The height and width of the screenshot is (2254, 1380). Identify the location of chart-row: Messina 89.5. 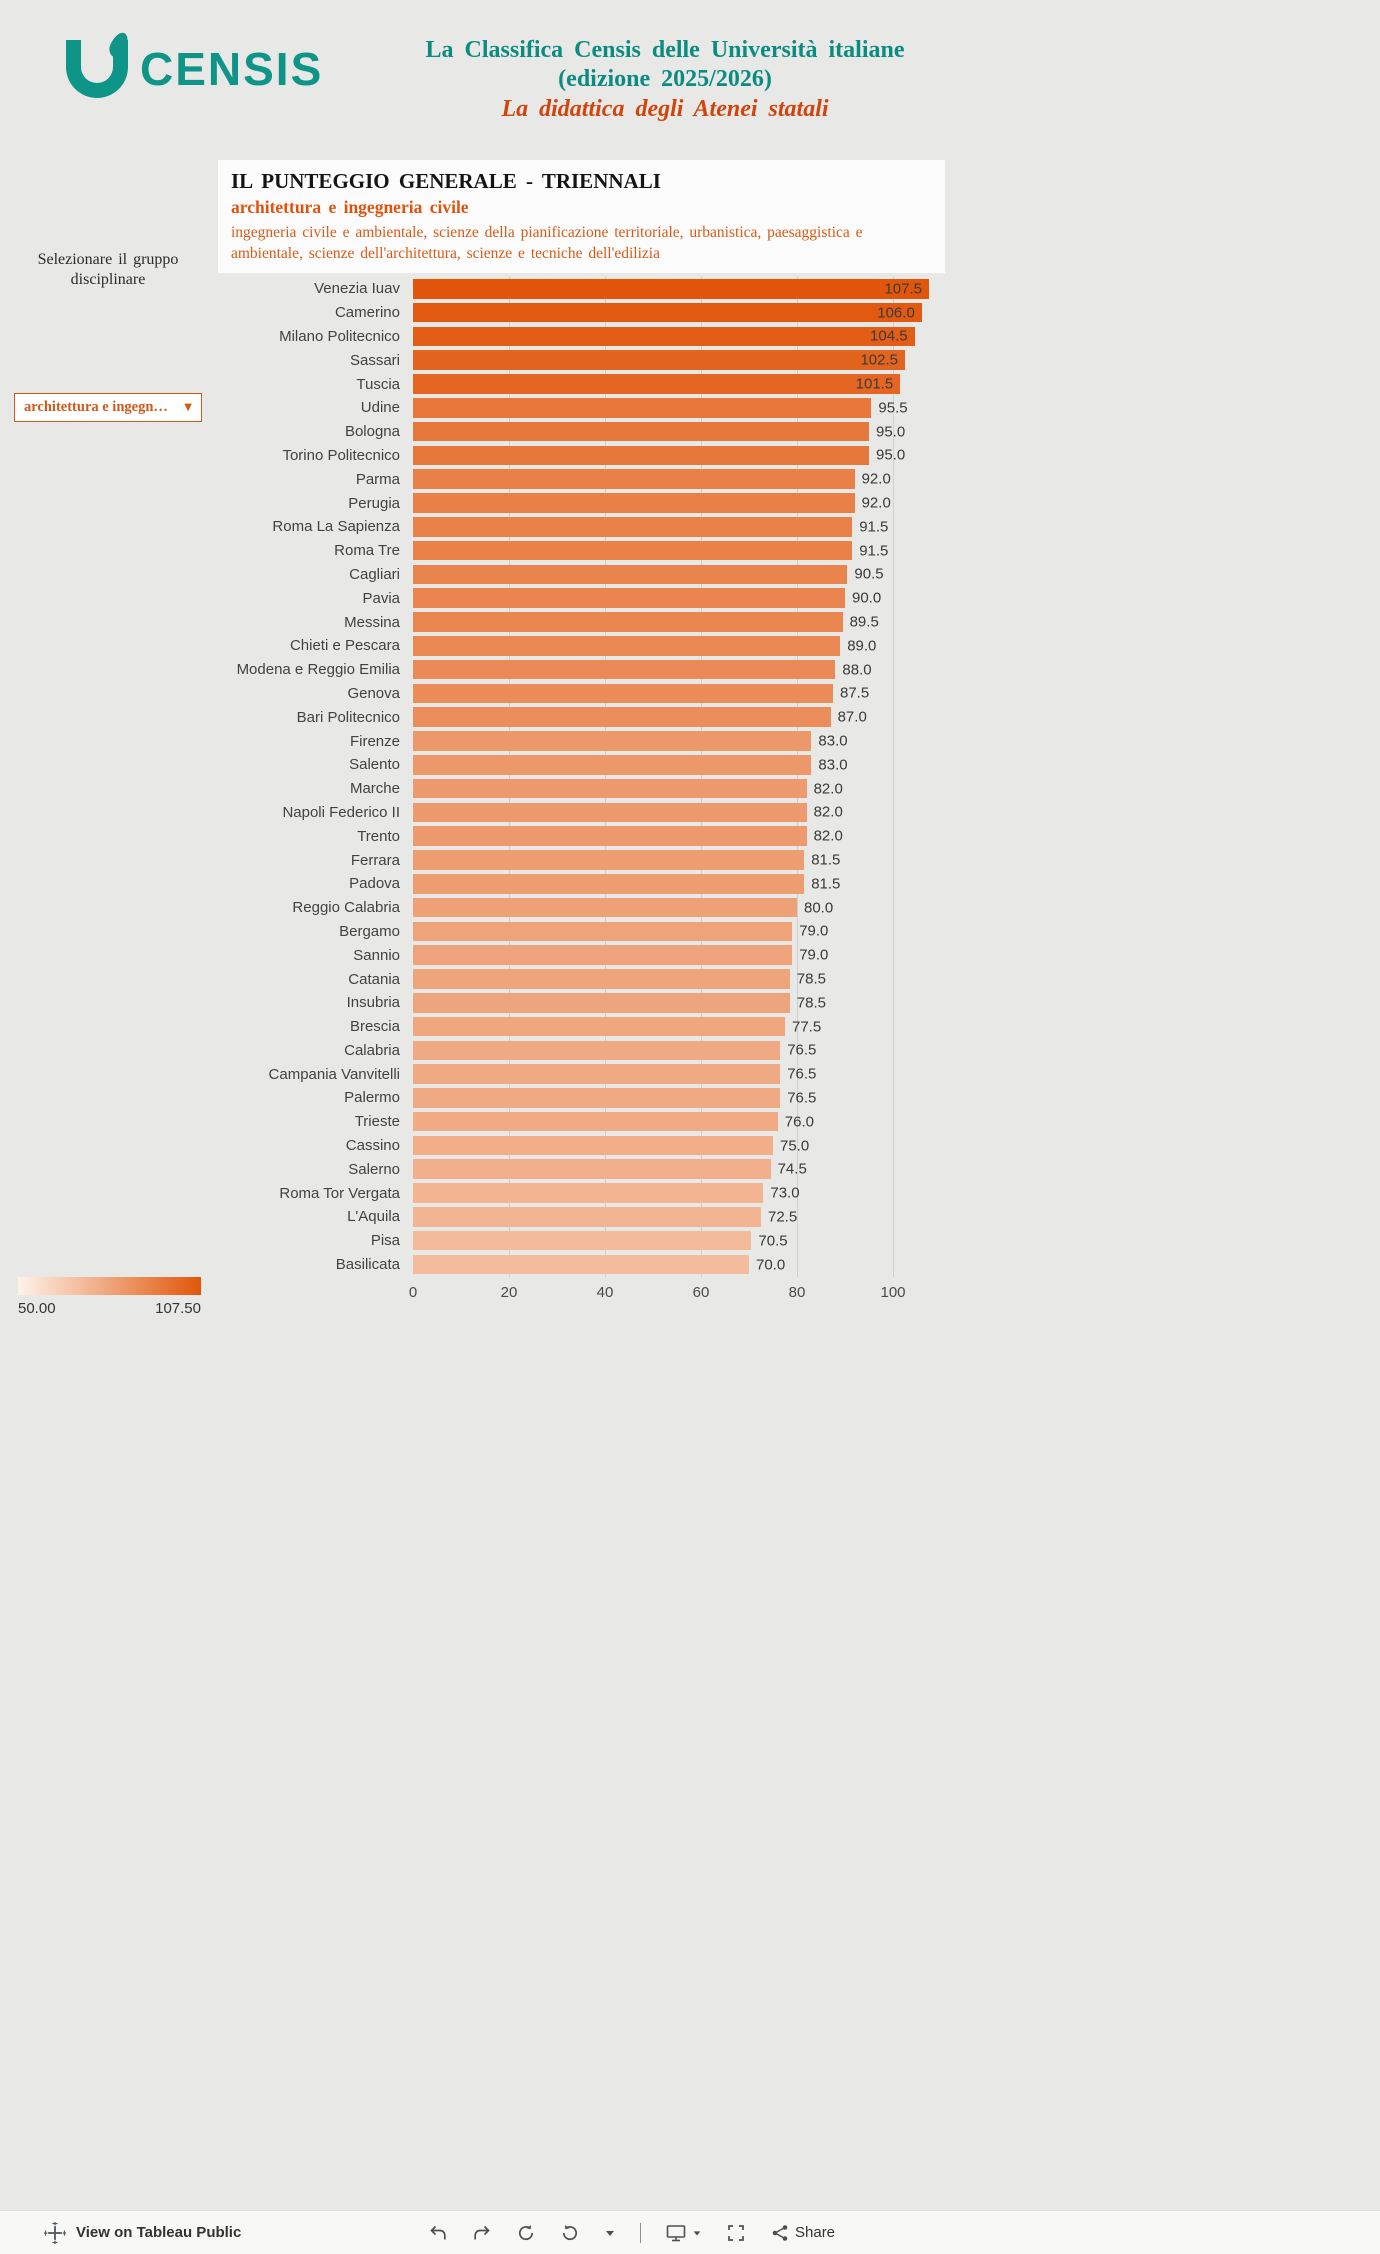
(480, 622).